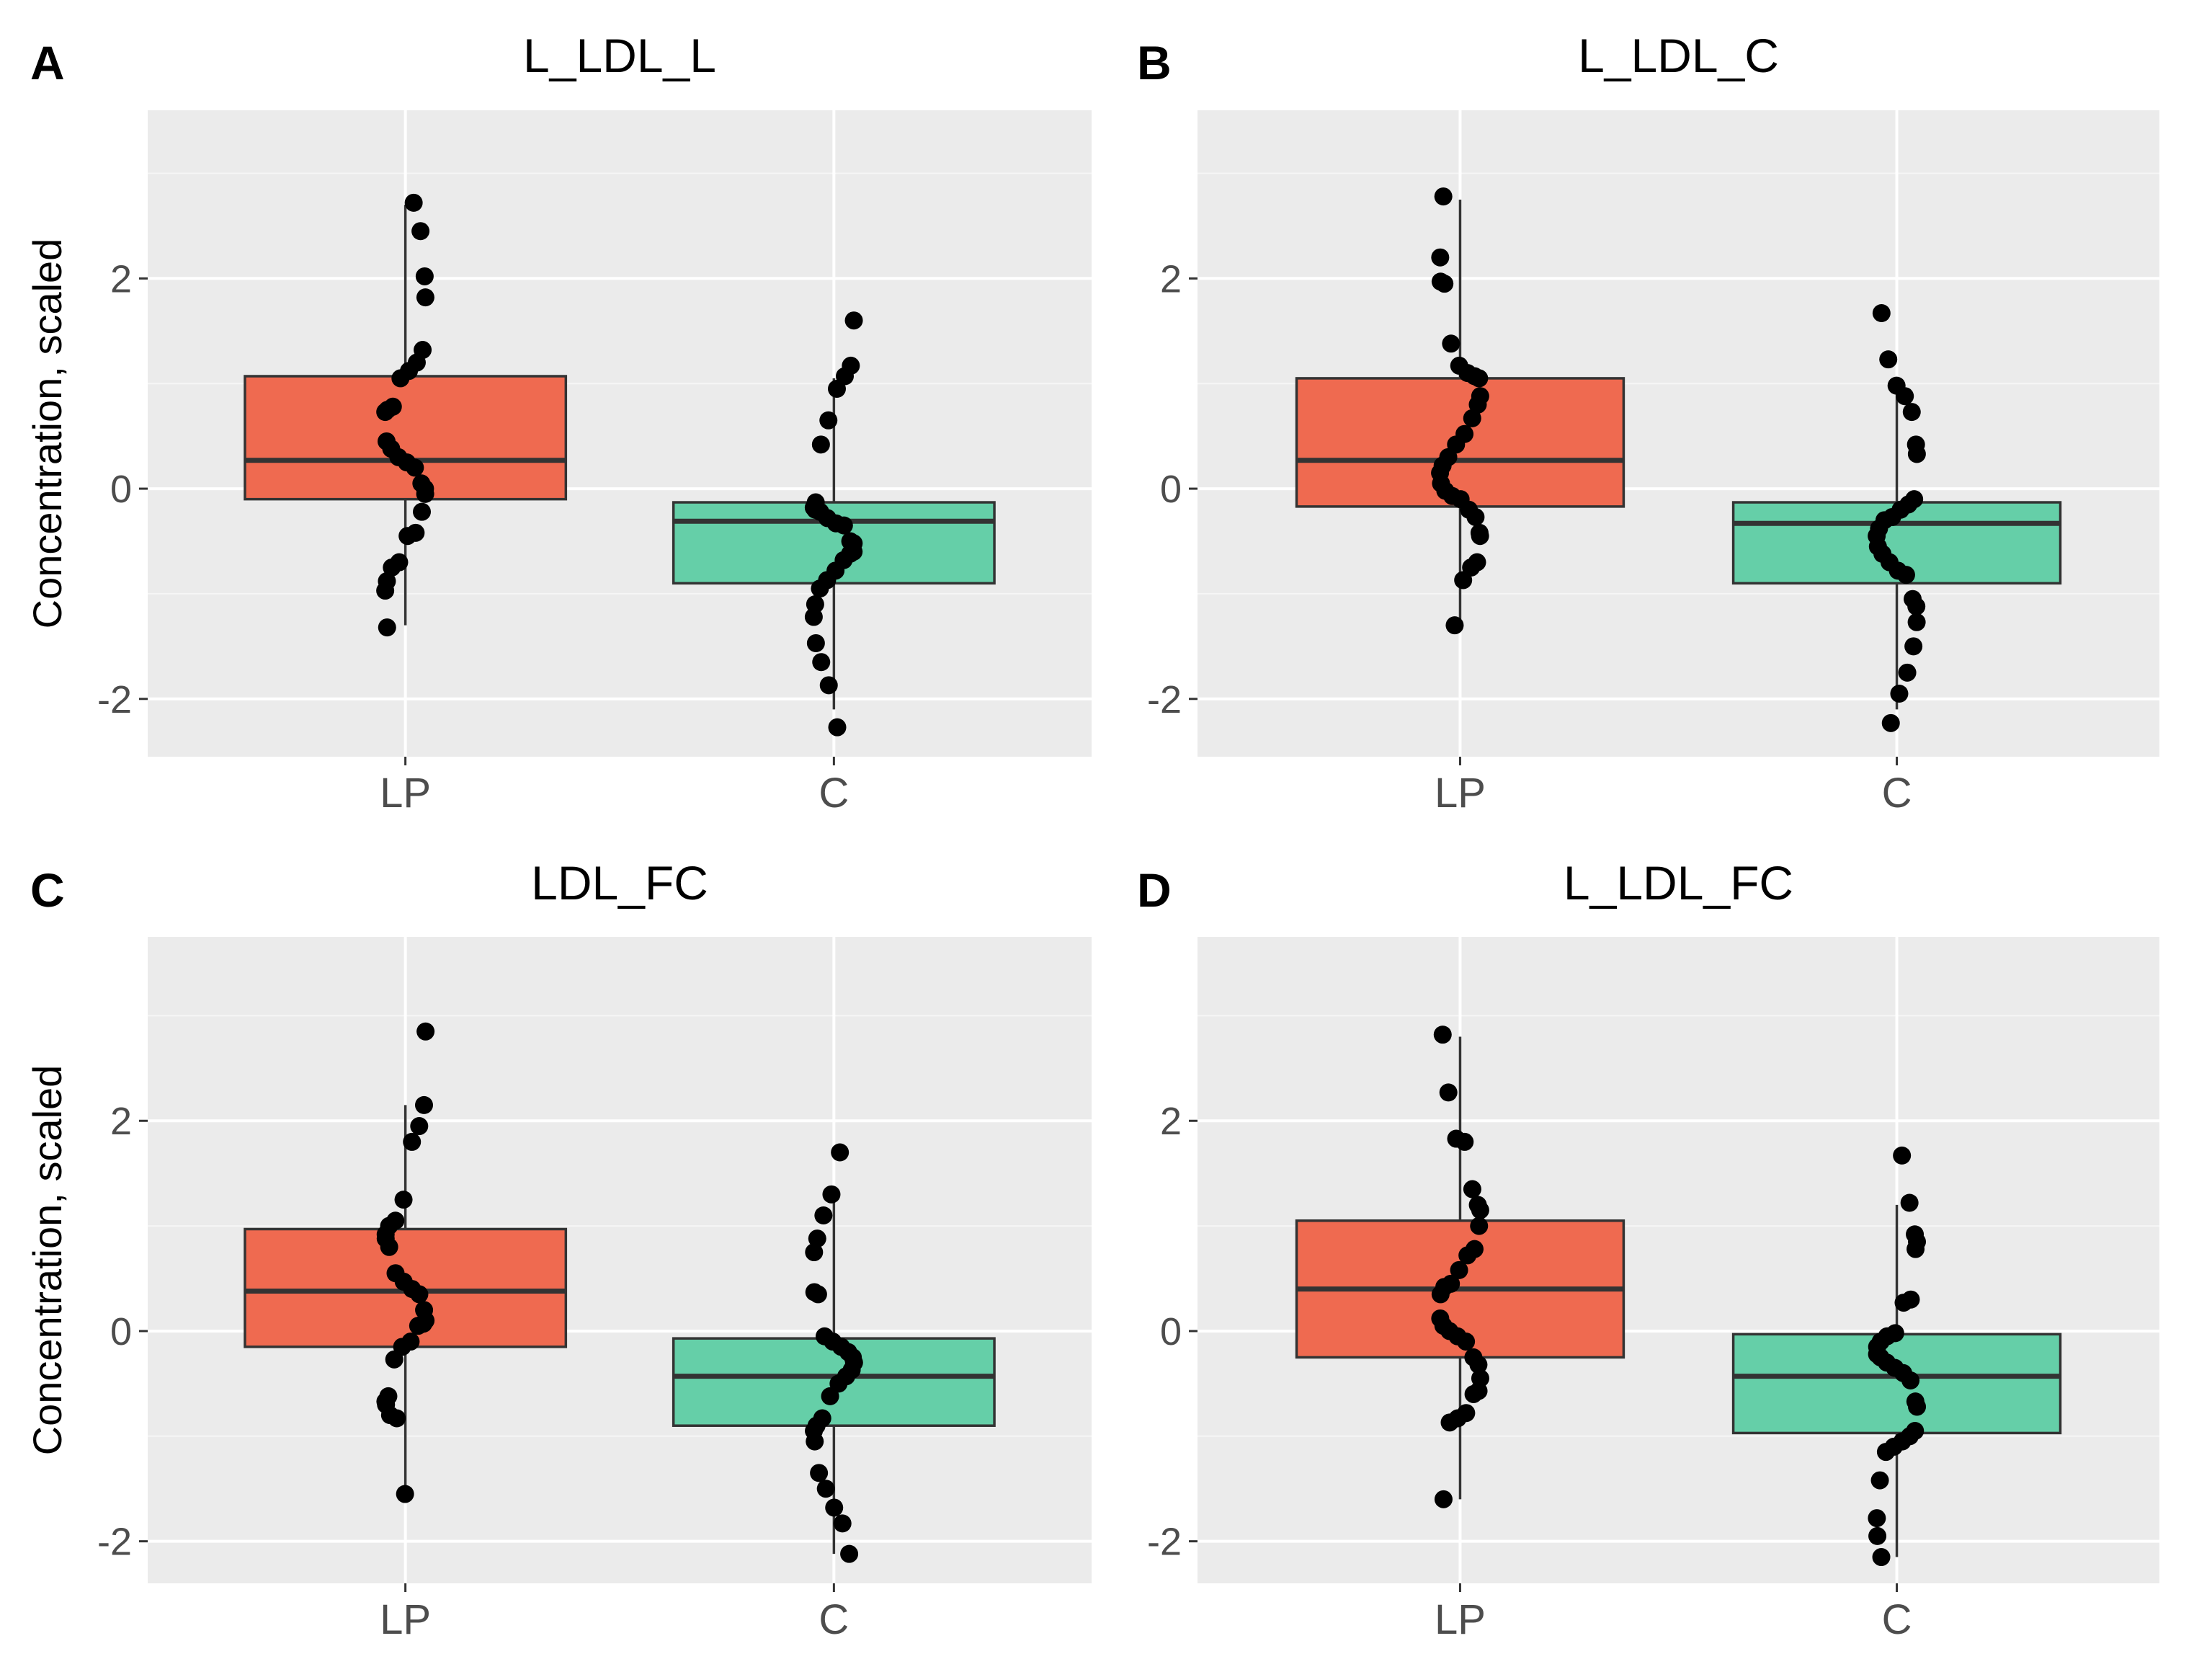  What do you see at coordinates (619, 56) in the screenshot?
I see `panel-title: L_LDL_L` at bounding box center [619, 56].